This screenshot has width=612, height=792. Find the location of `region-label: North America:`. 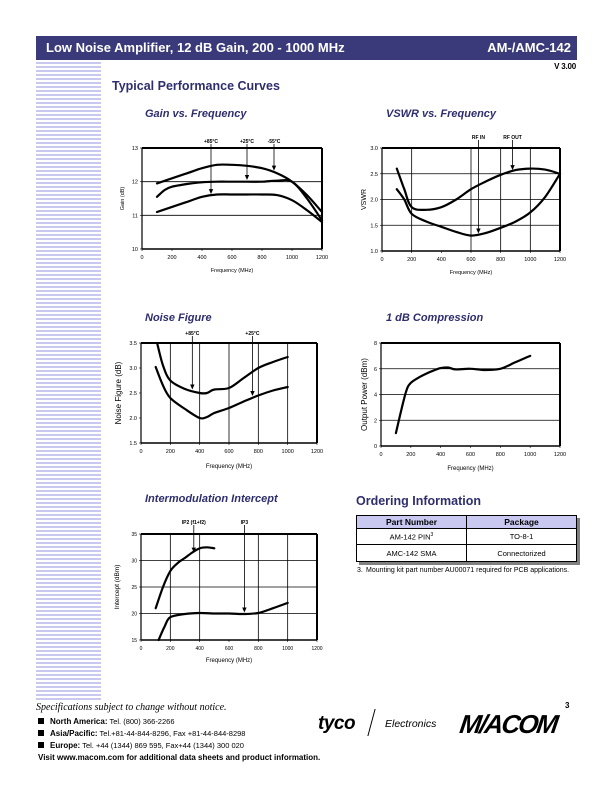

region-label: North America: is located at coordinates (79, 721).